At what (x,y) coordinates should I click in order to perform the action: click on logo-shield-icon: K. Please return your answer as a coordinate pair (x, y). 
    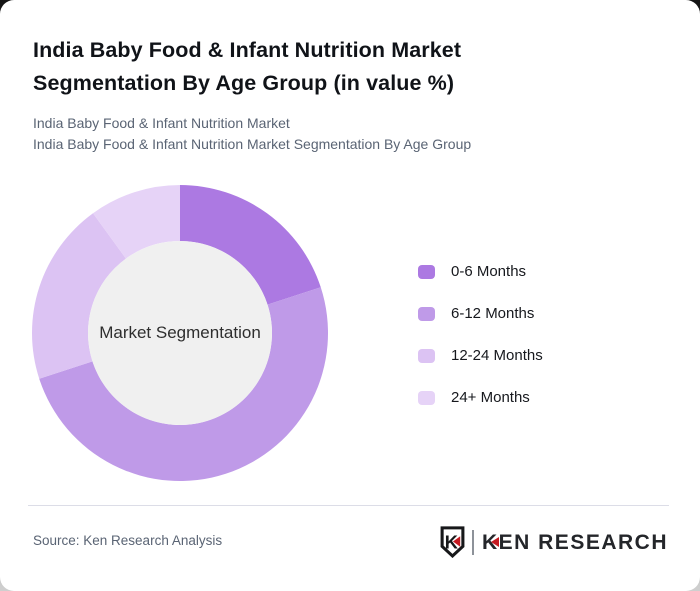
    Looking at the image, I should click on (452, 542).